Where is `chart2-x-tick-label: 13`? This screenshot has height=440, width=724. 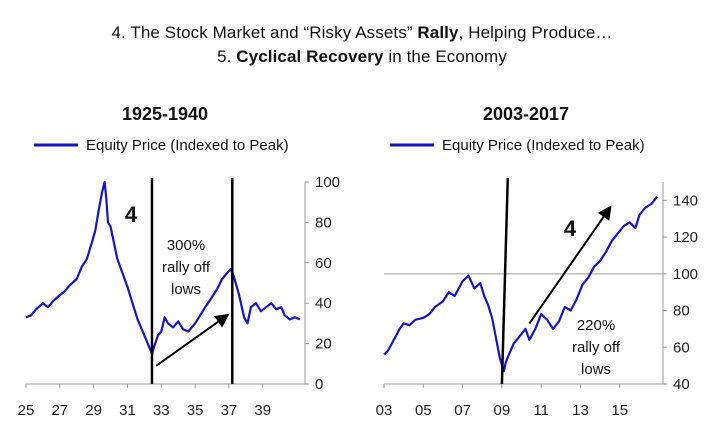 chart2-x-tick-label: 13 is located at coordinates (580, 410).